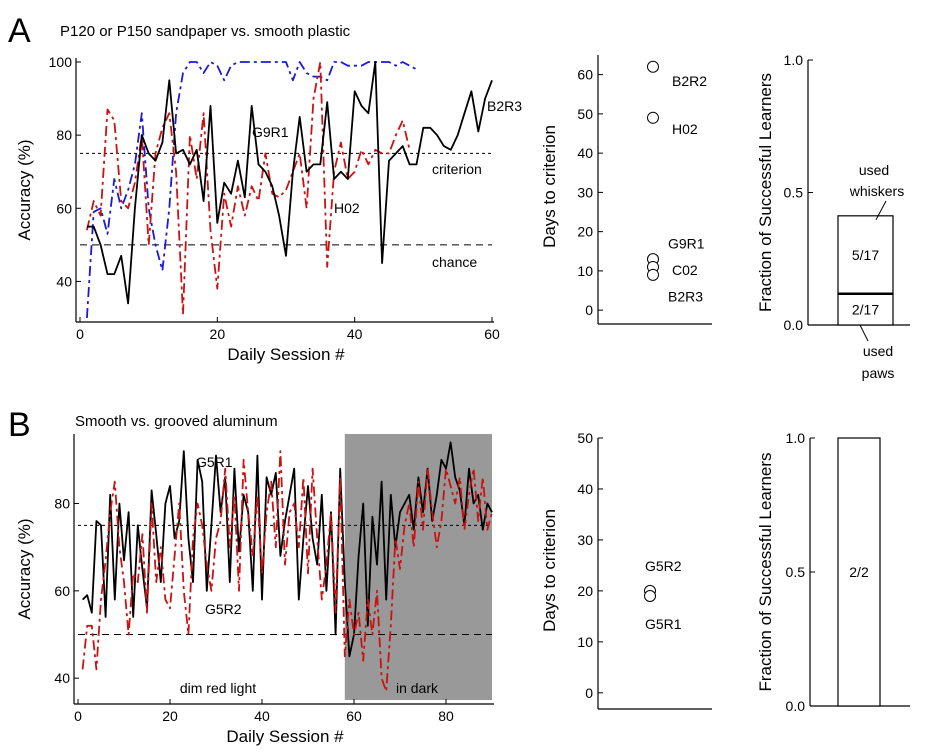  Describe the element at coordinates (176, 421) in the screenshot. I see `panel-b-title: Smooth vs. grooved aluminum` at that location.